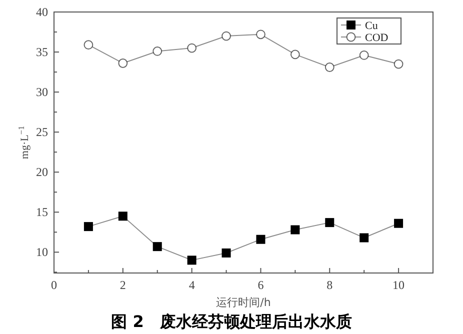 The image size is (463, 334). Describe the element at coordinates (376, 38) in the screenshot. I see `legend-label: COD` at that location.